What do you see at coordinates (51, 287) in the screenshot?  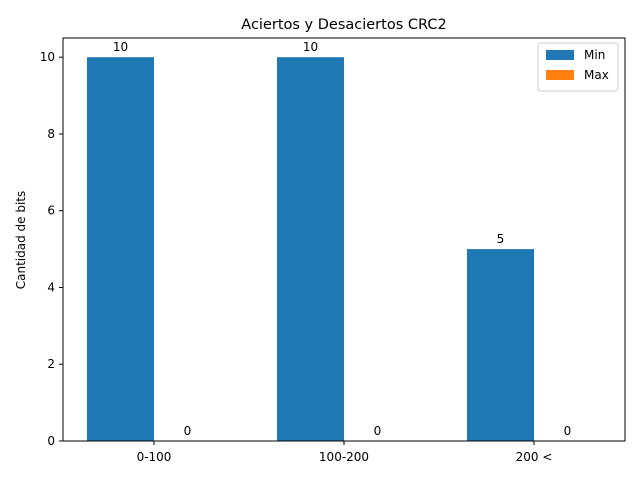 I see `y-tick-label: 4` at bounding box center [51, 287].